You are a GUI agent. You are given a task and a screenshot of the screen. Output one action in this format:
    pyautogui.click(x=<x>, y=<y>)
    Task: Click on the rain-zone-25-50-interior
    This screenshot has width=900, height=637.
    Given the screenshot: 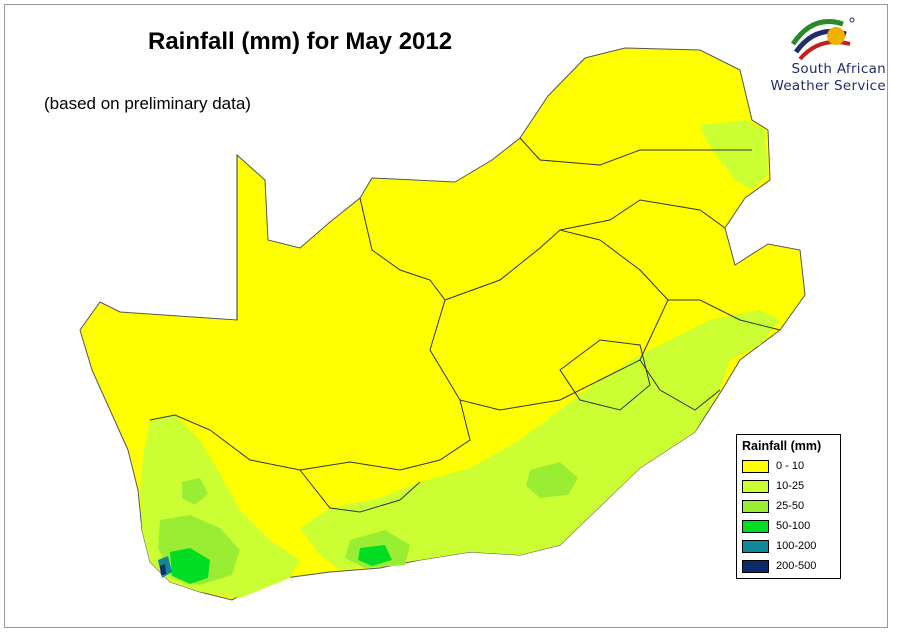 What is the action you would take?
    pyautogui.click(x=552, y=480)
    